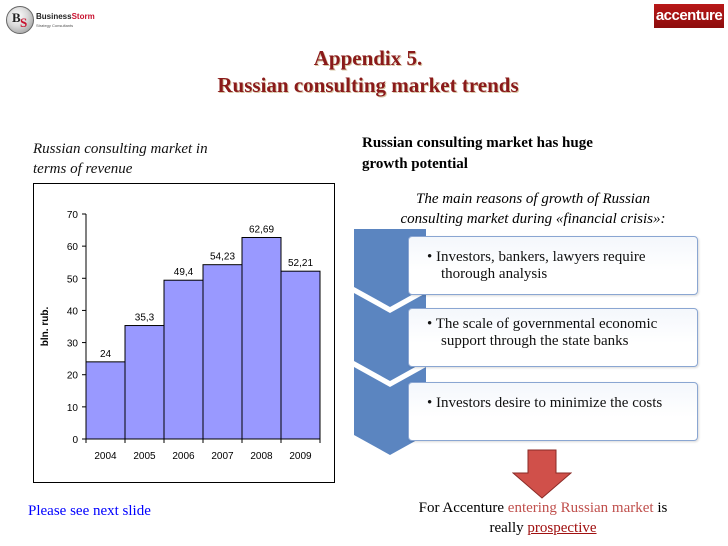 This screenshot has height=546, width=728. I want to click on reason-text-3: • Investors desire to minimize the costs, so click(545, 403).